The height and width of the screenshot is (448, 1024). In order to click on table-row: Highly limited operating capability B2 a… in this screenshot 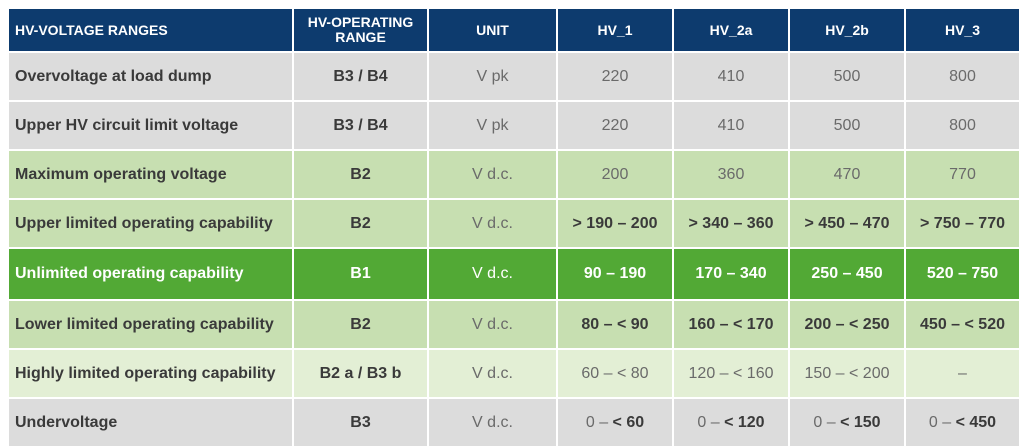, I will do `click(514, 373)`.